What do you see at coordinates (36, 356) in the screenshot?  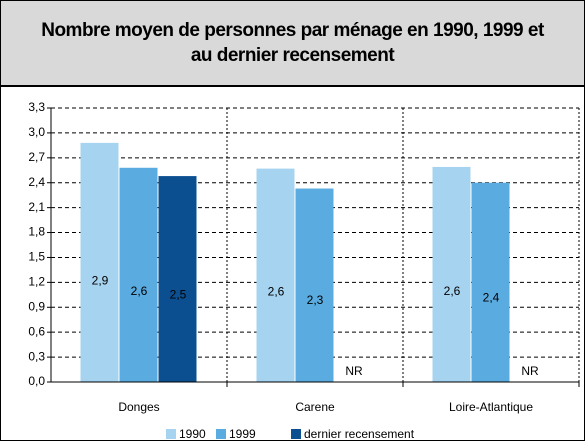 I see `y-tick-label: 0,3` at bounding box center [36, 356].